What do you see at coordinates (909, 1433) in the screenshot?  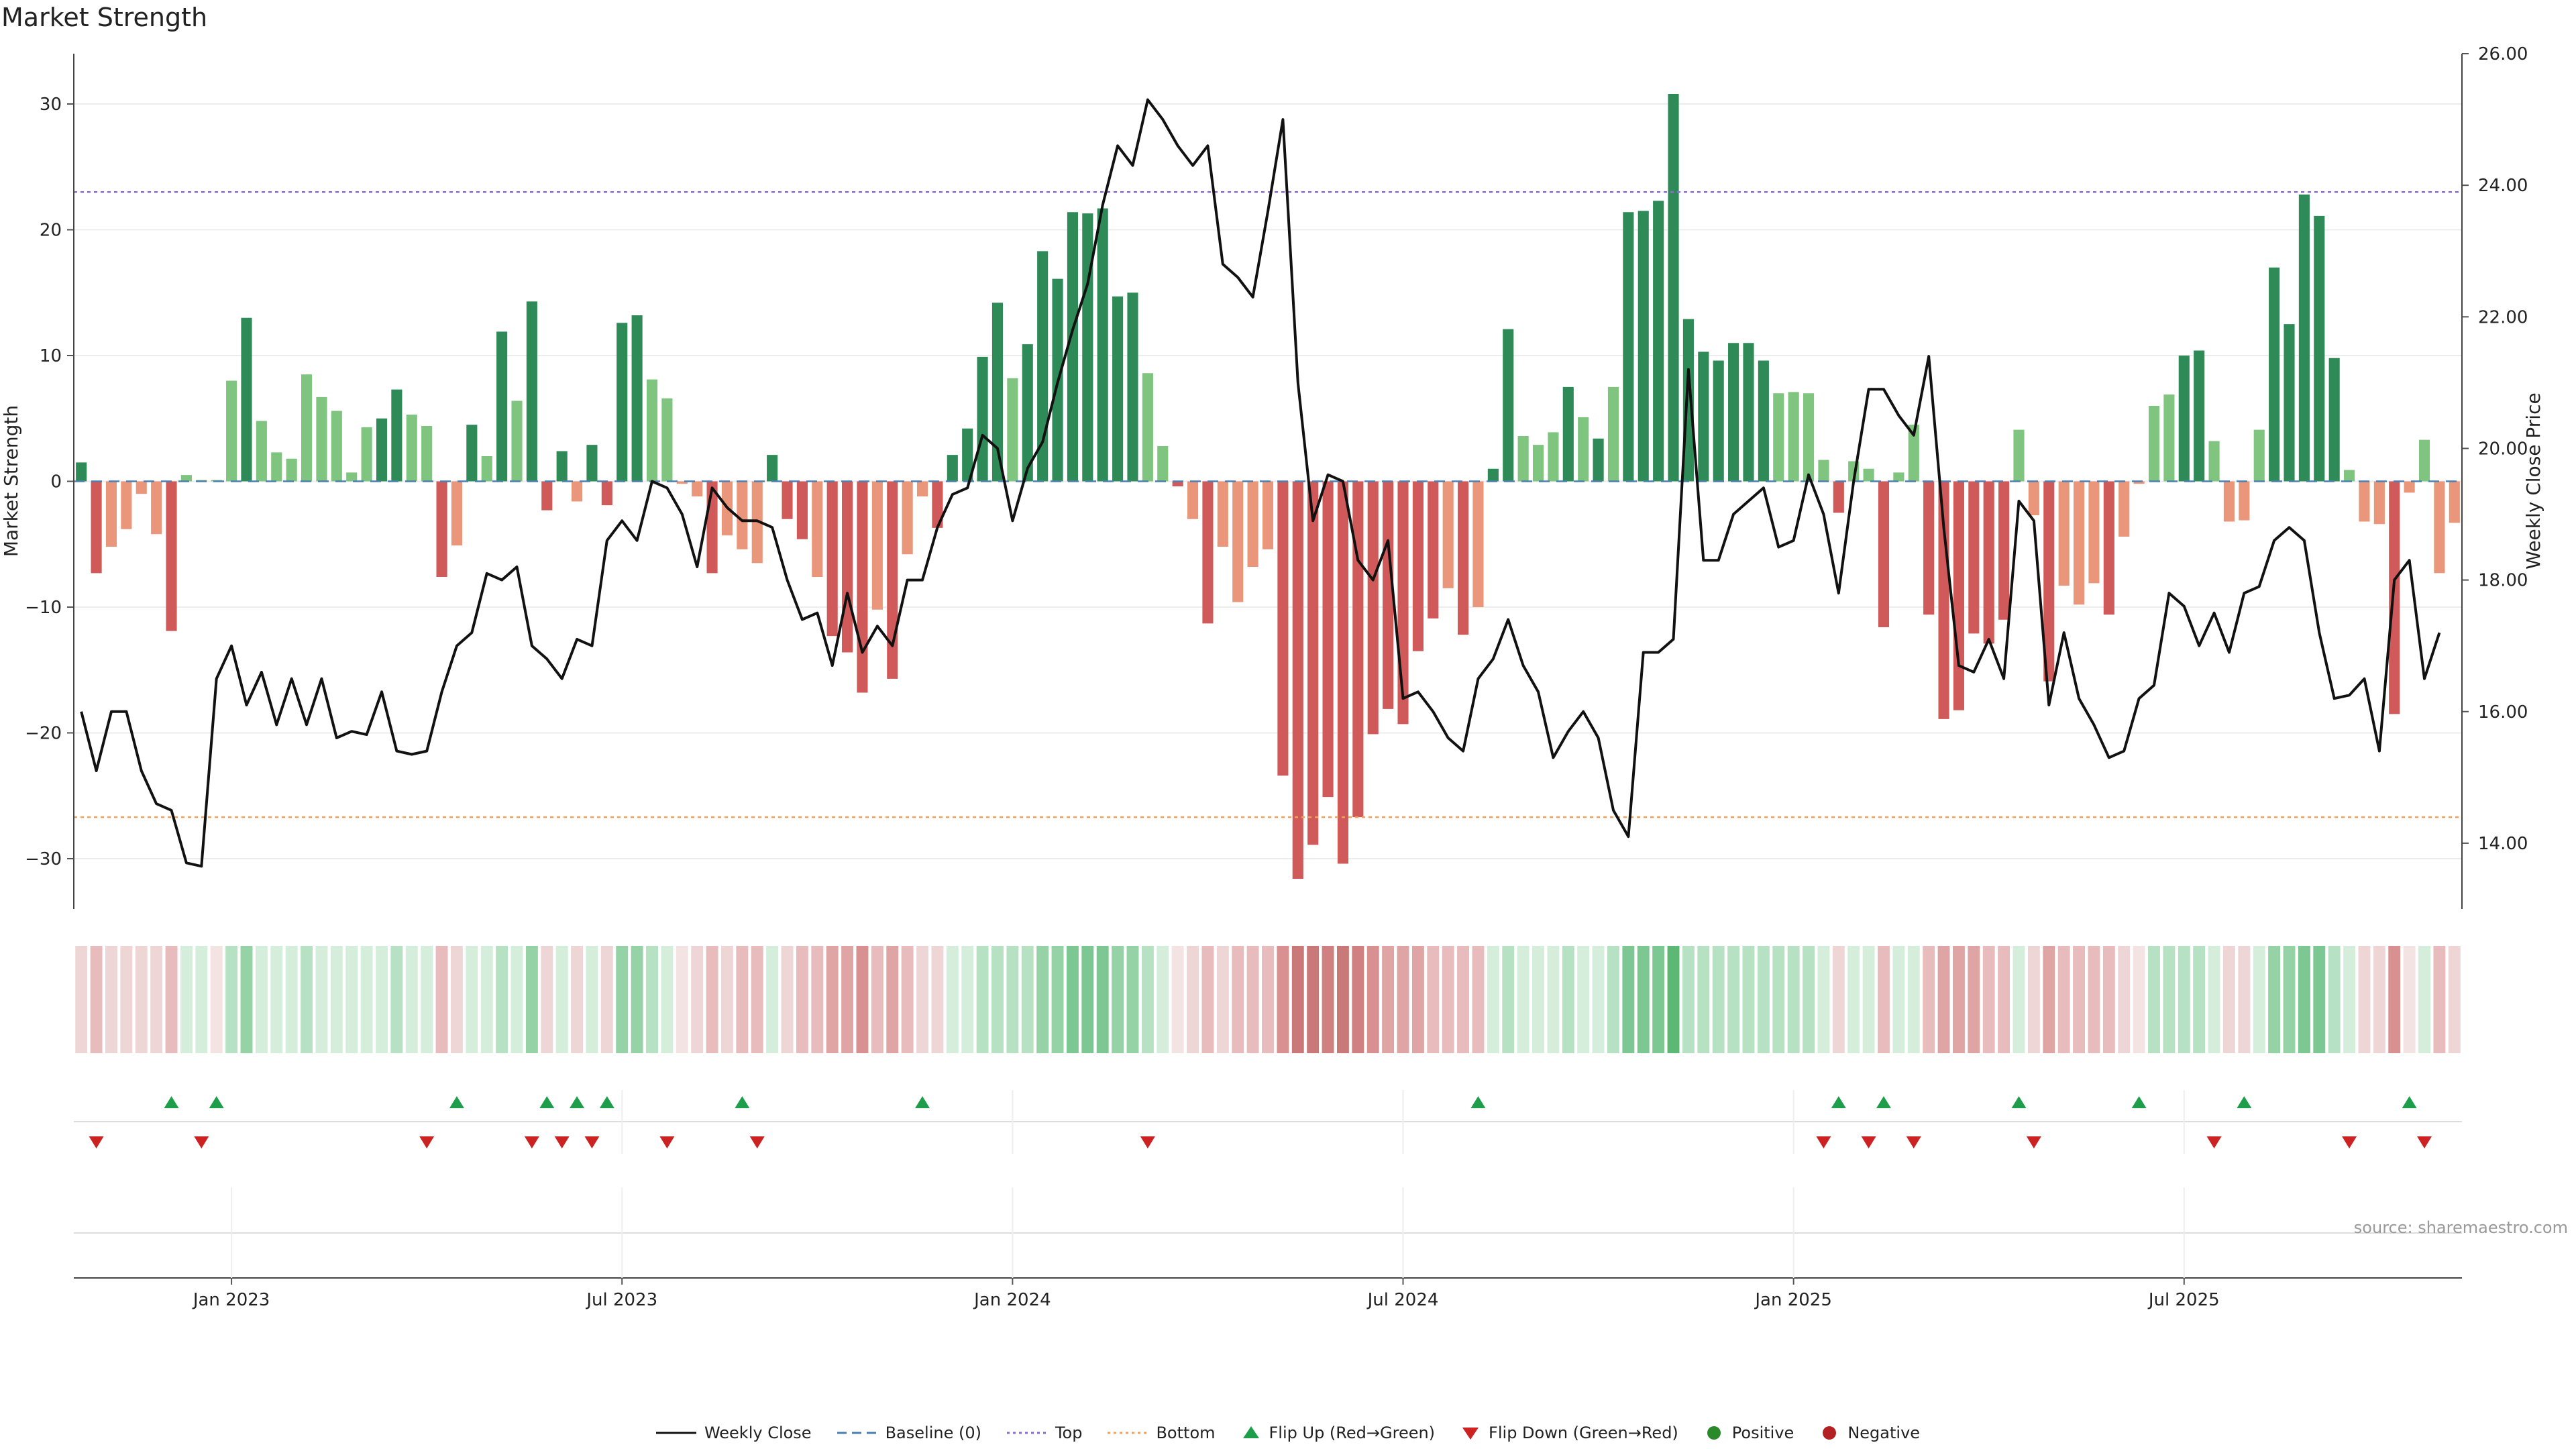 I see `legend-baseline: Baseline (0)` at bounding box center [909, 1433].